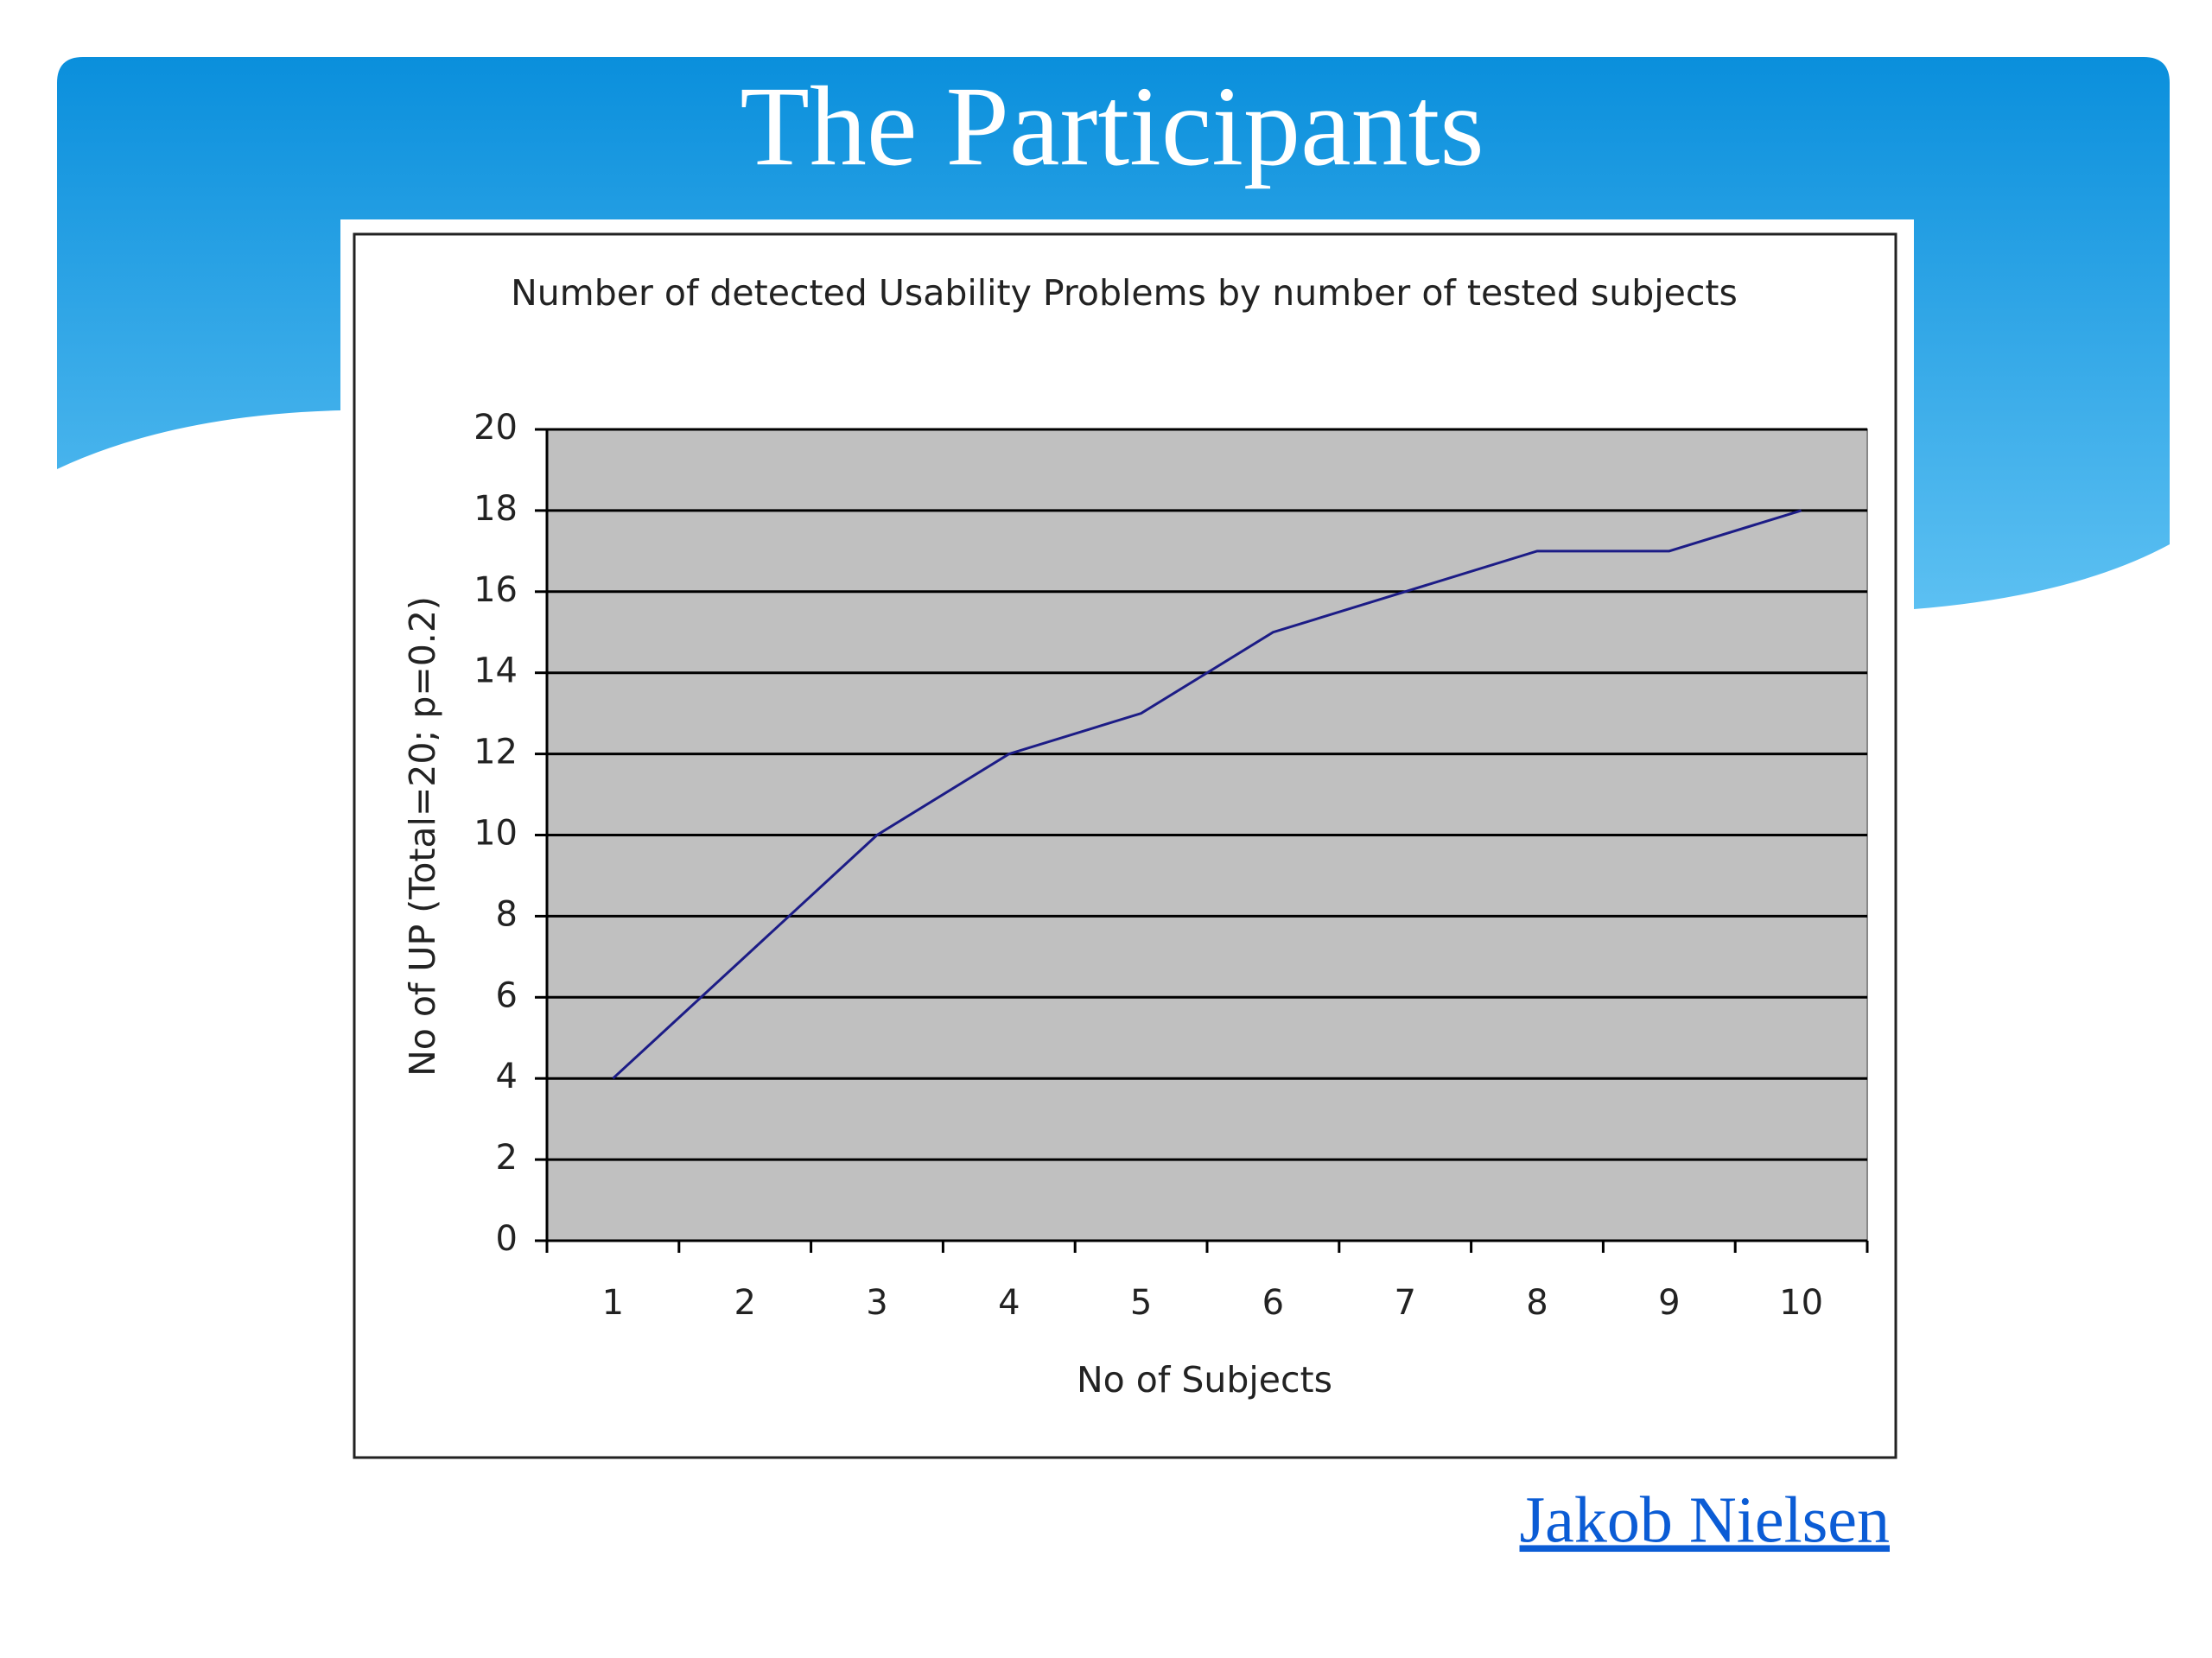 The width and height of the screenshot is (2212, 1658). What do you see at coordinates (496, 590) in the screenshot?
I see `y-tick-label: 16` at bounding box center [496, 590].